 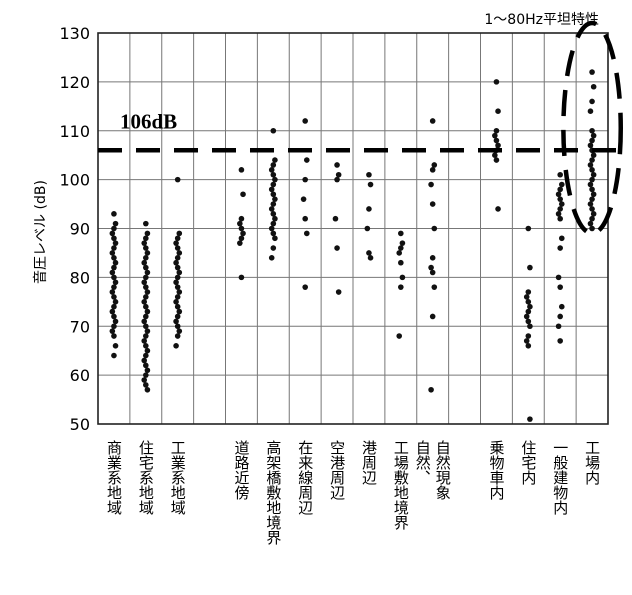 I want to click on highlight-ellipse, so click(x=592, y=128).